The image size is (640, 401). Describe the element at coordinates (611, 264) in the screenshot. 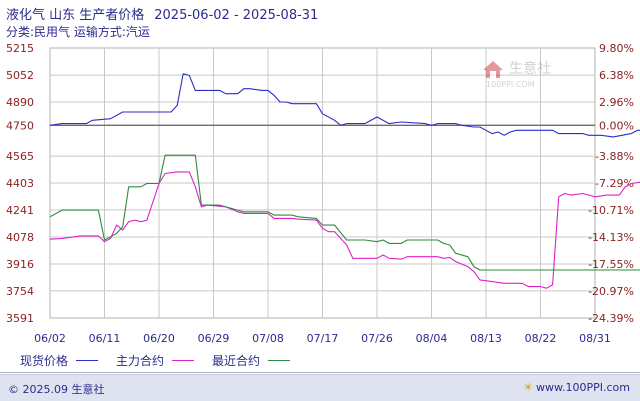

I see `y-tick-right: -17.55%` at that location.